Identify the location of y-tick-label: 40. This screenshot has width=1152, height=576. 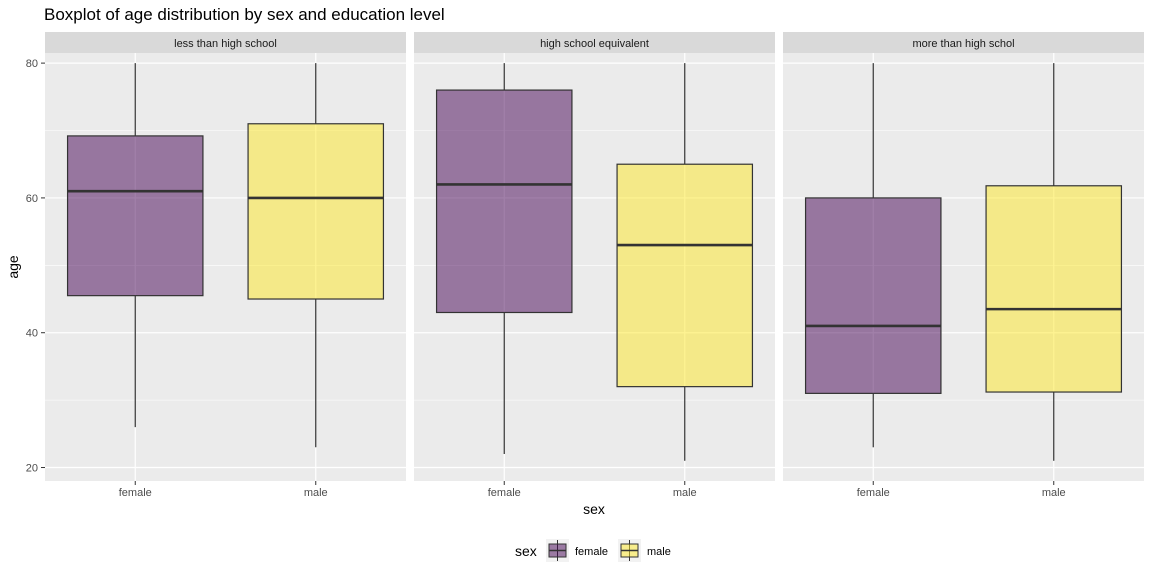
(32, 334).